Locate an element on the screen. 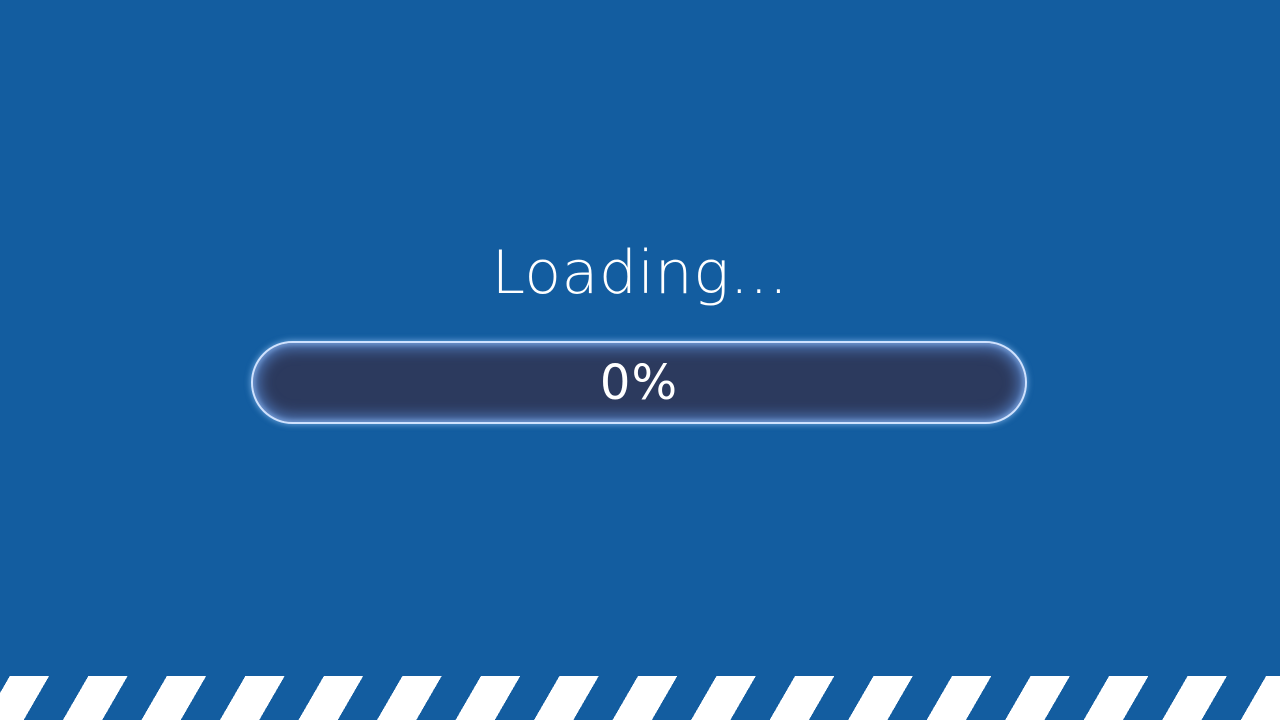 This screenshot has width=1280, height=720. progress-percent-label: 0% is located at coordinates (639, 382).